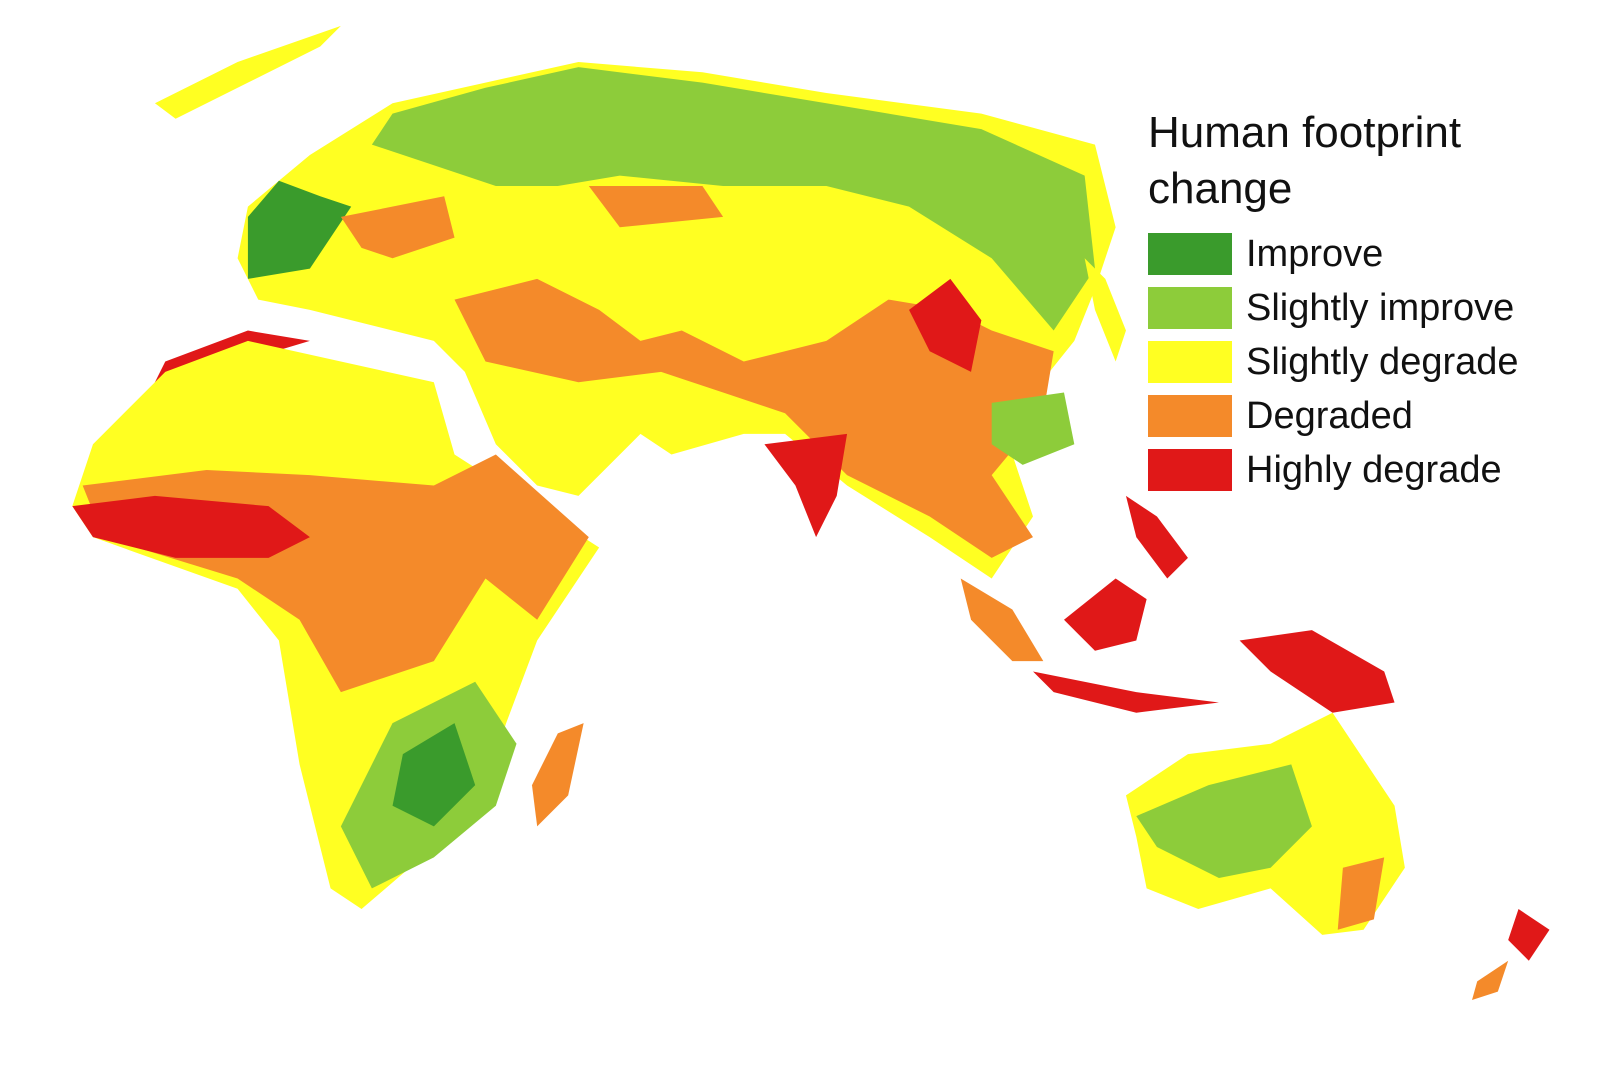  What do you see at coordinates (1315, 253) in the screenshot?
I see `legend-label: Improve` at bounding box center [1315, 253].